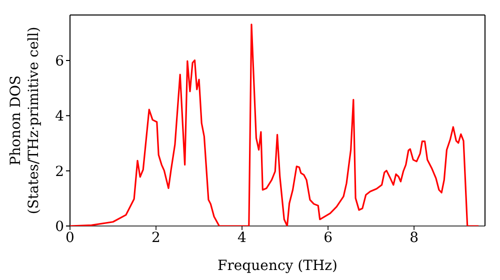 Image resolution: width=500 pixels, height=280 pixels. I want to click on x-tick-label: 4, so click(242, 238).